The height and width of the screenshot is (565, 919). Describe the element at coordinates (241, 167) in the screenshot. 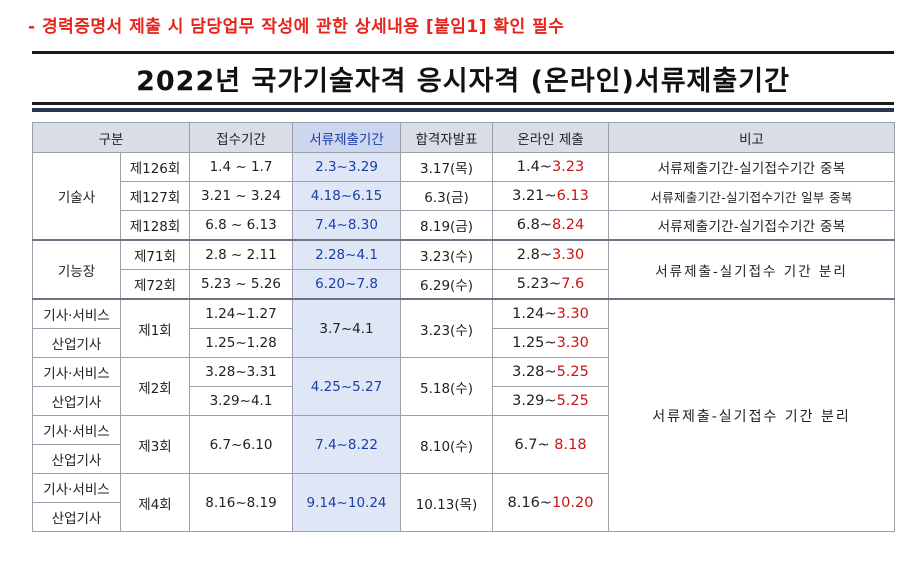

I see `reception-cell: 1.4 ~ 1.7` at that location.